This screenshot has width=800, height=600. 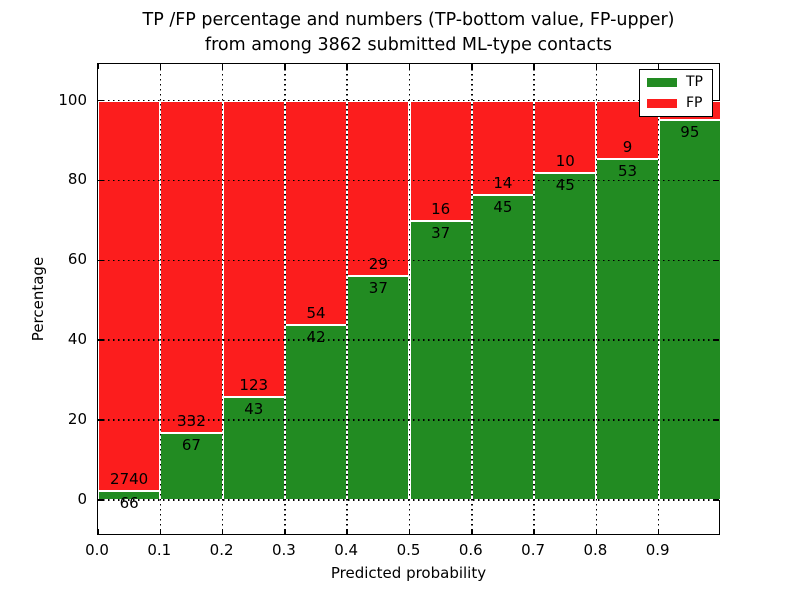 What do you see at coordinates (254, 384) in the screenshot?
I see `bar-label-fp: 123` at bounding box center [254, 384].